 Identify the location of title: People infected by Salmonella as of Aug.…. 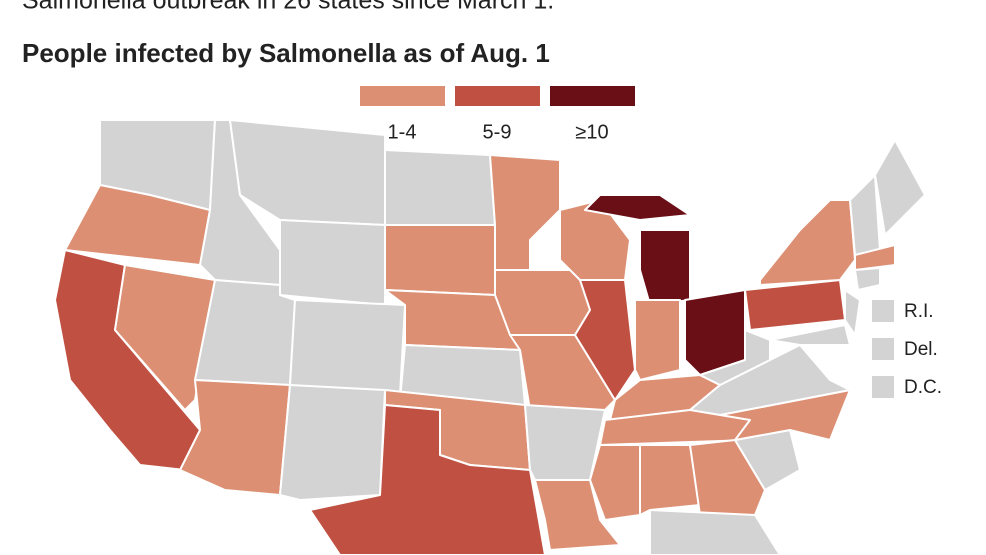
(286, 53).